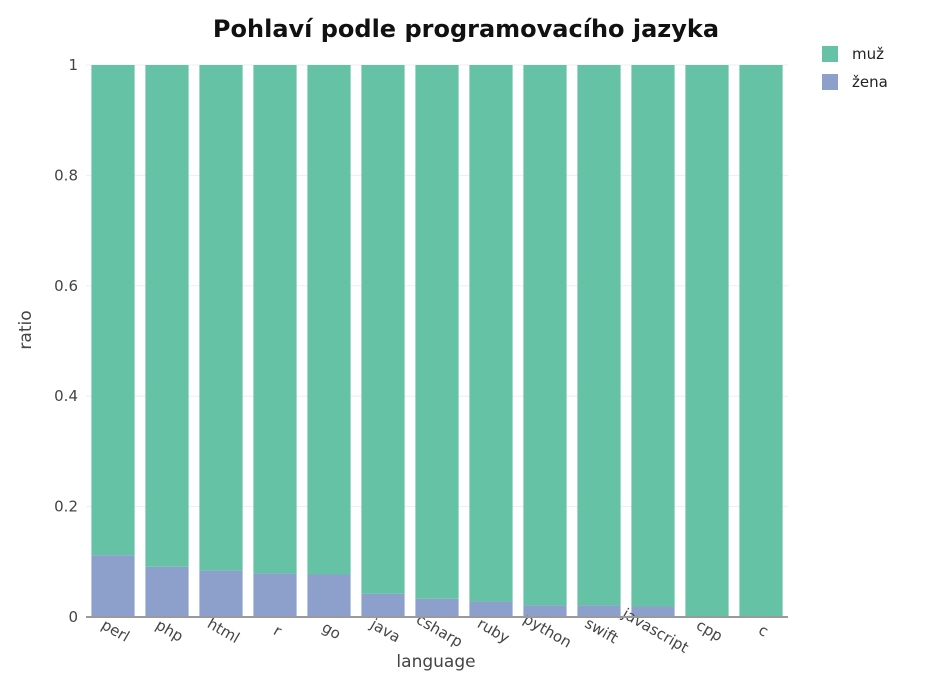  Describe the element at coordinates (545, 611) in the screenshot. I see `bar-segment-zena-python` at that location.